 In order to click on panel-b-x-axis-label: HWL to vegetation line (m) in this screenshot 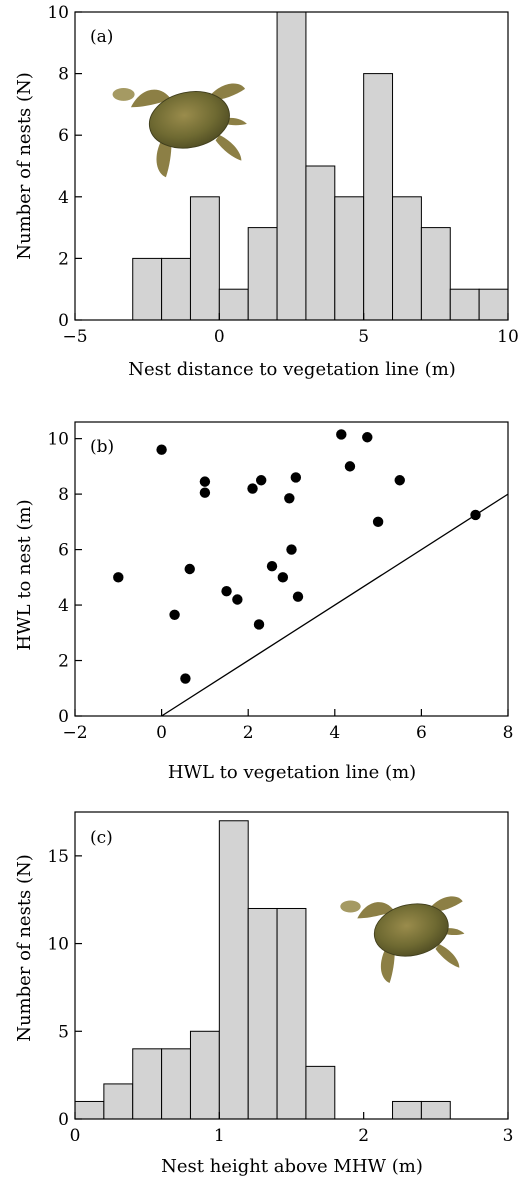, I will do `click(292, 772)`.